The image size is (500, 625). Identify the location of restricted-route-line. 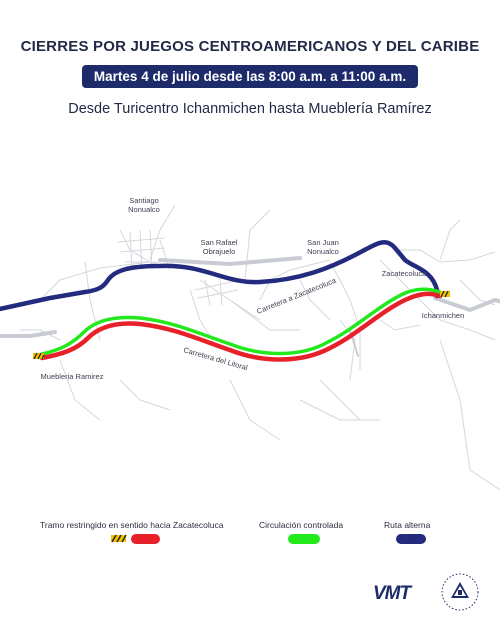
(241, 326).